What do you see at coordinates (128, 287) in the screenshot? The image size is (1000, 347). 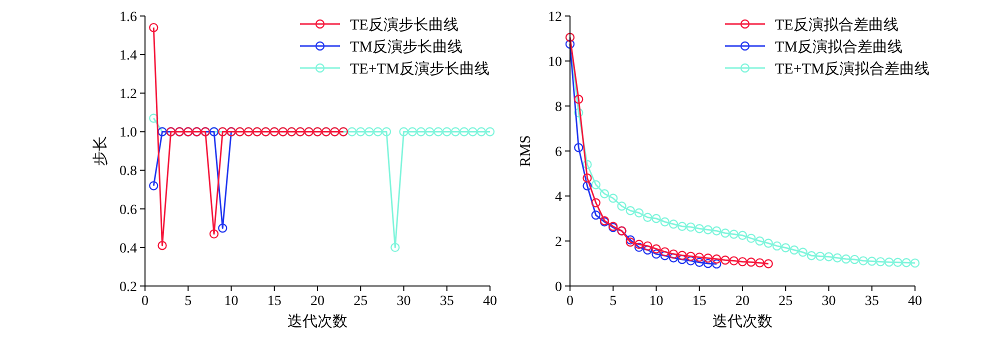 I see `y-tick-label: 0.2` at bounding box center [128, 287].